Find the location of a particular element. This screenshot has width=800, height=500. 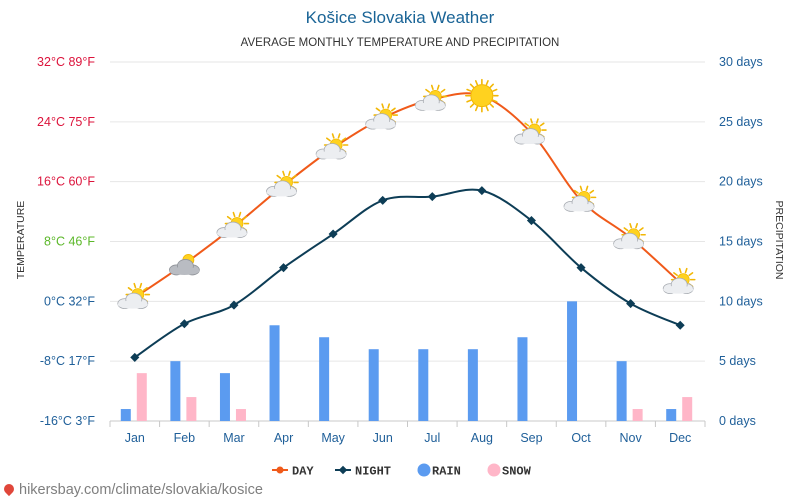

precipitation-tick-label: 30 days is located at coordinates (741, 62).